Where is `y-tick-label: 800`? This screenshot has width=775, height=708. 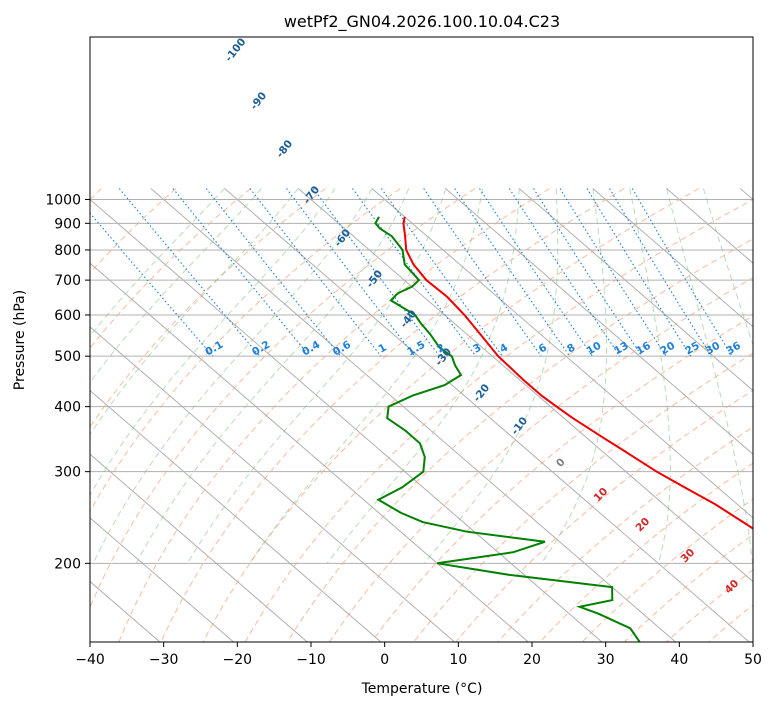 y-tick-label: 800 is located at coordinates (67, 251).